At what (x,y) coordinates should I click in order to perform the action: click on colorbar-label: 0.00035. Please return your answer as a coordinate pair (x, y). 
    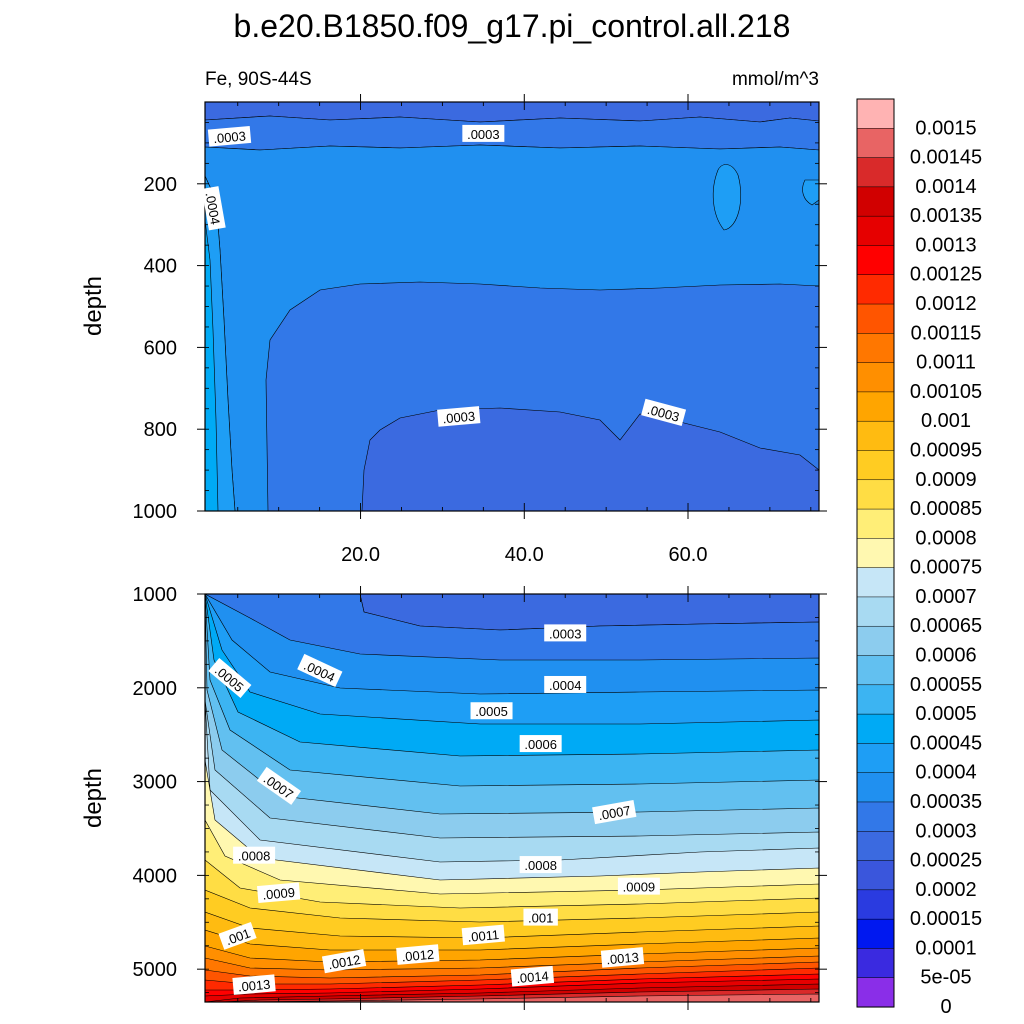
    Looking at the image, I should click on (946, 802).